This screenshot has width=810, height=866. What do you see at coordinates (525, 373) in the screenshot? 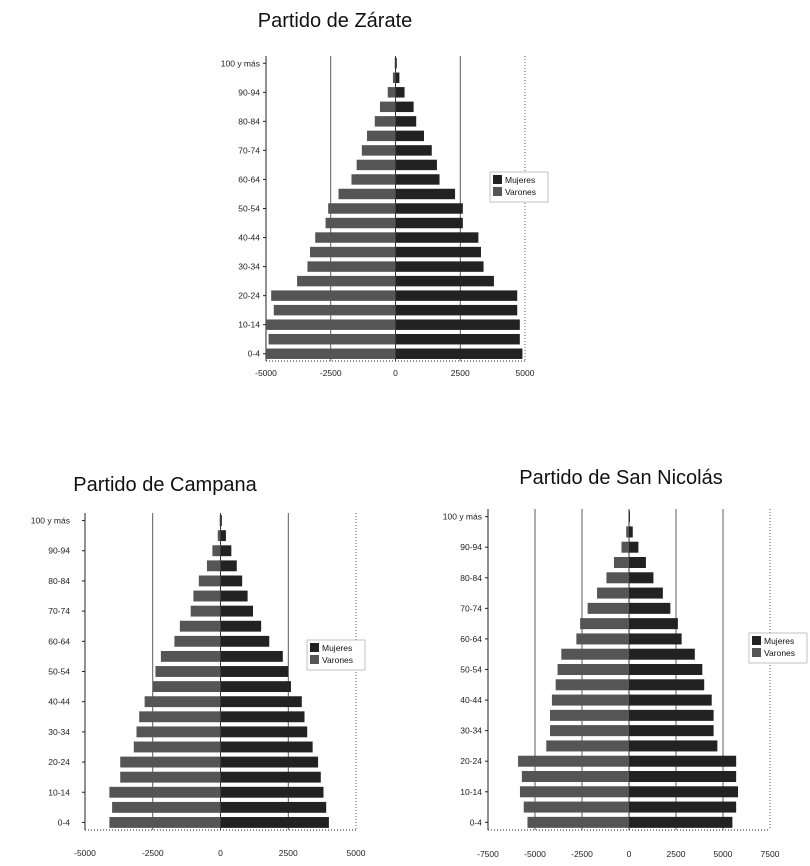
I see `x-tick-label: 5000` at bounding box center [525, 373].